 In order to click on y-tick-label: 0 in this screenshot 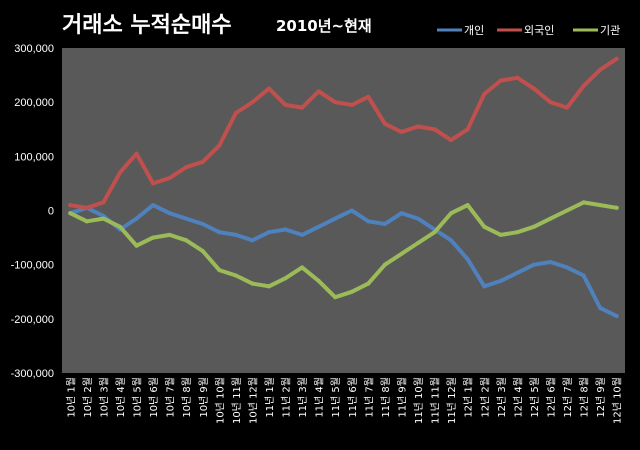, I will do `click(51, 212)`.